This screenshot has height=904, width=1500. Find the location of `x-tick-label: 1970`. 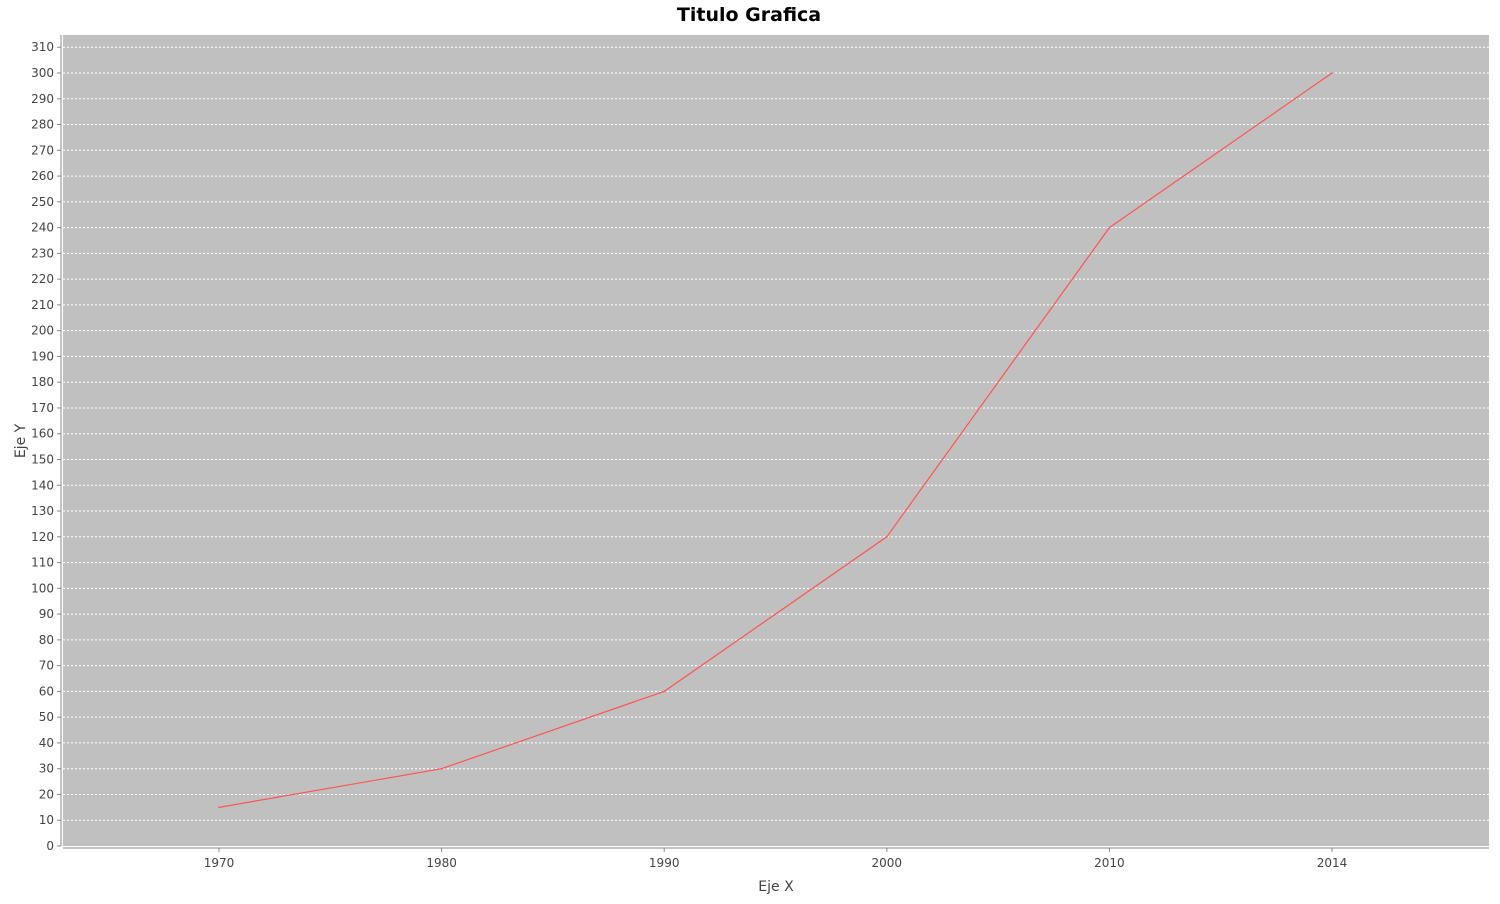

x-tick-label: 1970 is located at coordinates (219, 863).